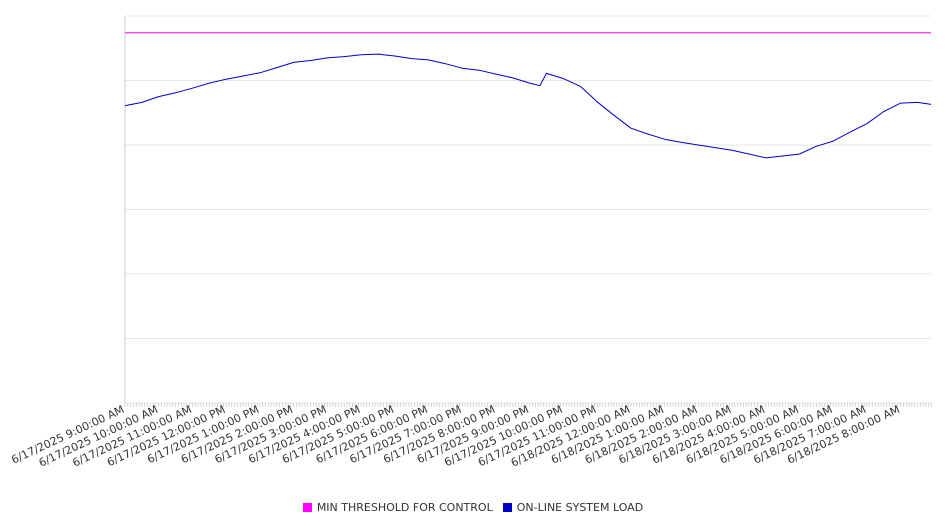  I want to click on legend-item-min-threshold: MIN THRESHOLD FOR CONTROL, so click(397, 507).